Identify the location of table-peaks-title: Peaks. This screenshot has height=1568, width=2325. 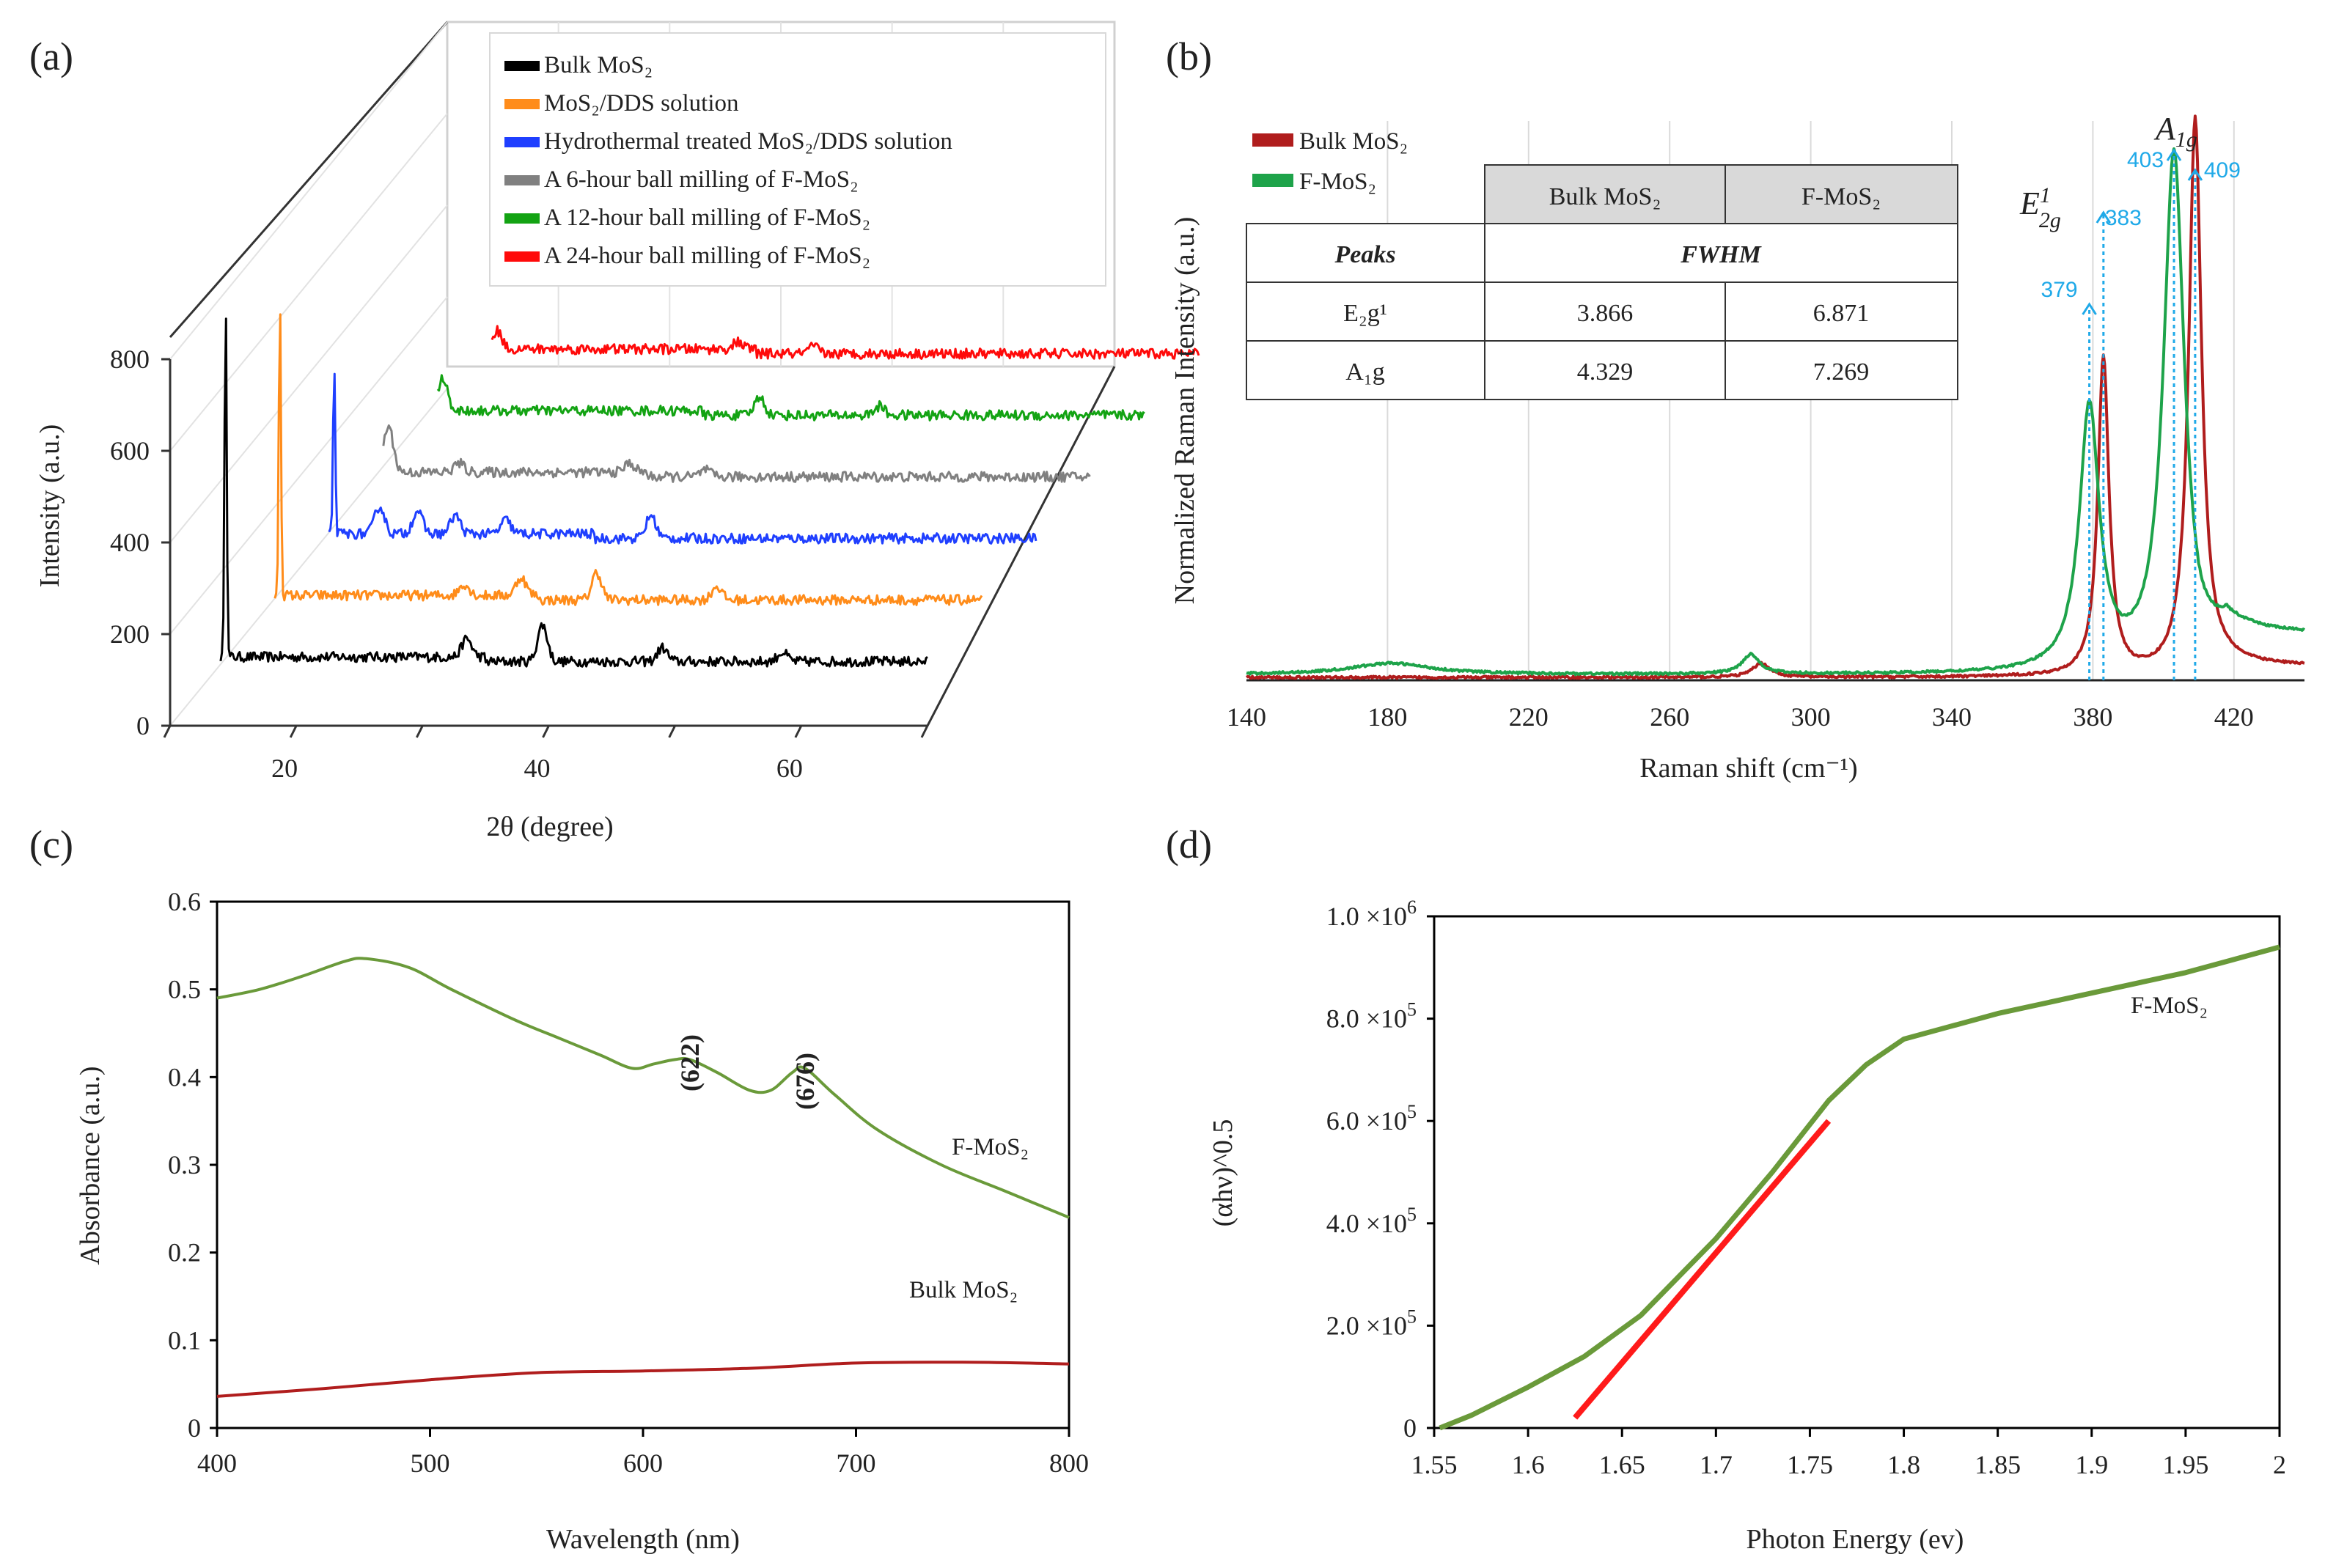
(1364, 255).